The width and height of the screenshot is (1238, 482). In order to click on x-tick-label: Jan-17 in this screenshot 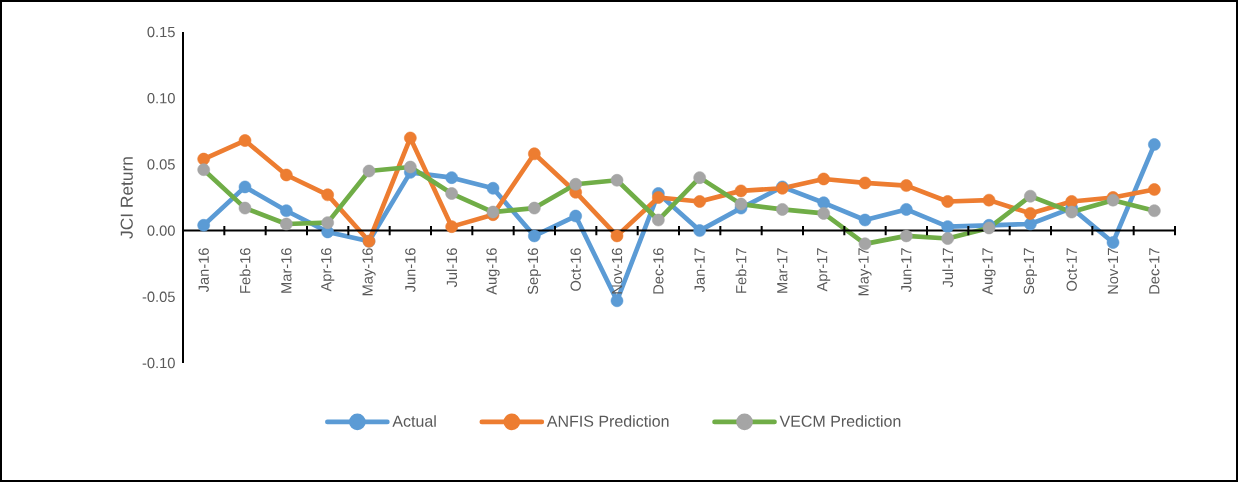, I will do `click(699, 270)`.